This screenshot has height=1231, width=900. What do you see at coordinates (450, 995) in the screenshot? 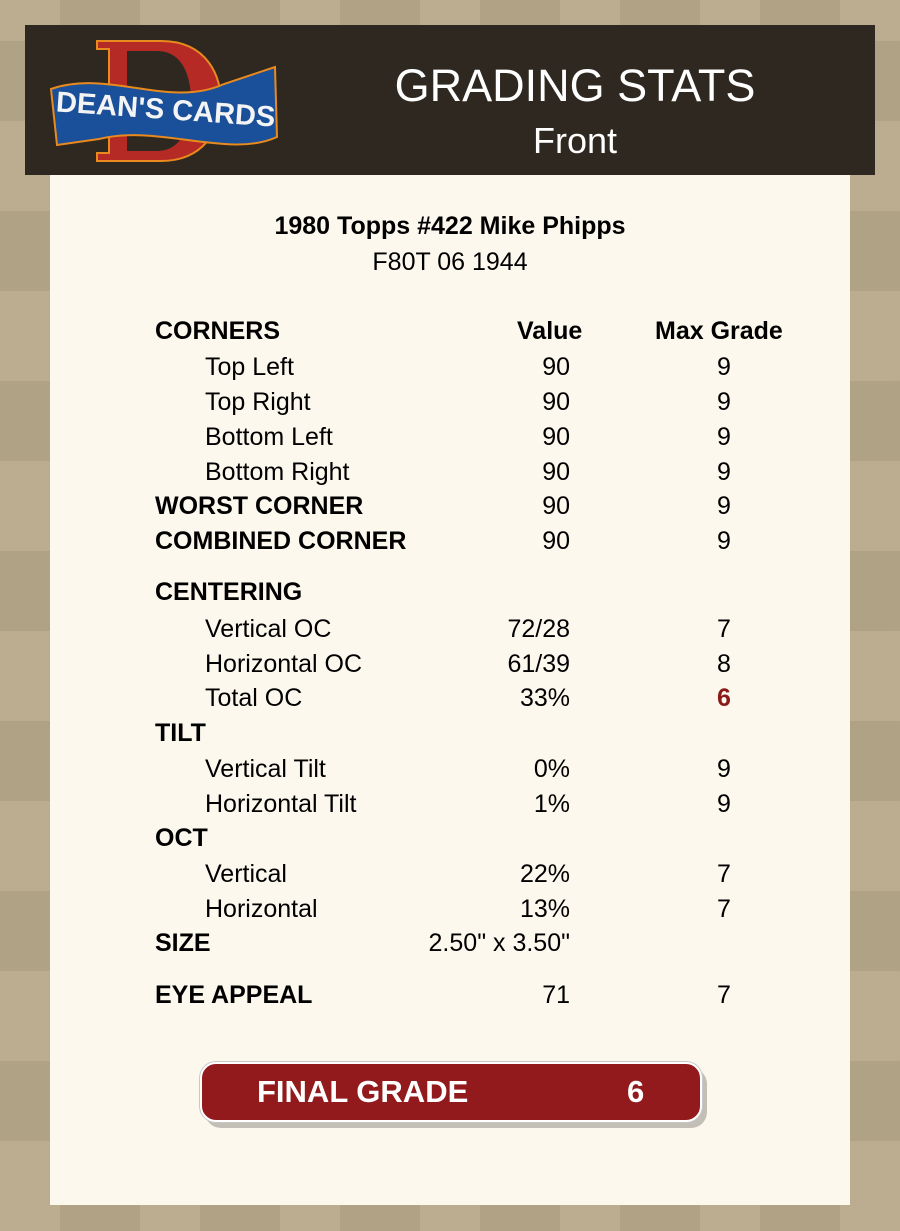
I see `stat-row: EYE APPEAL 71 7` at bounding box center [450, 995].